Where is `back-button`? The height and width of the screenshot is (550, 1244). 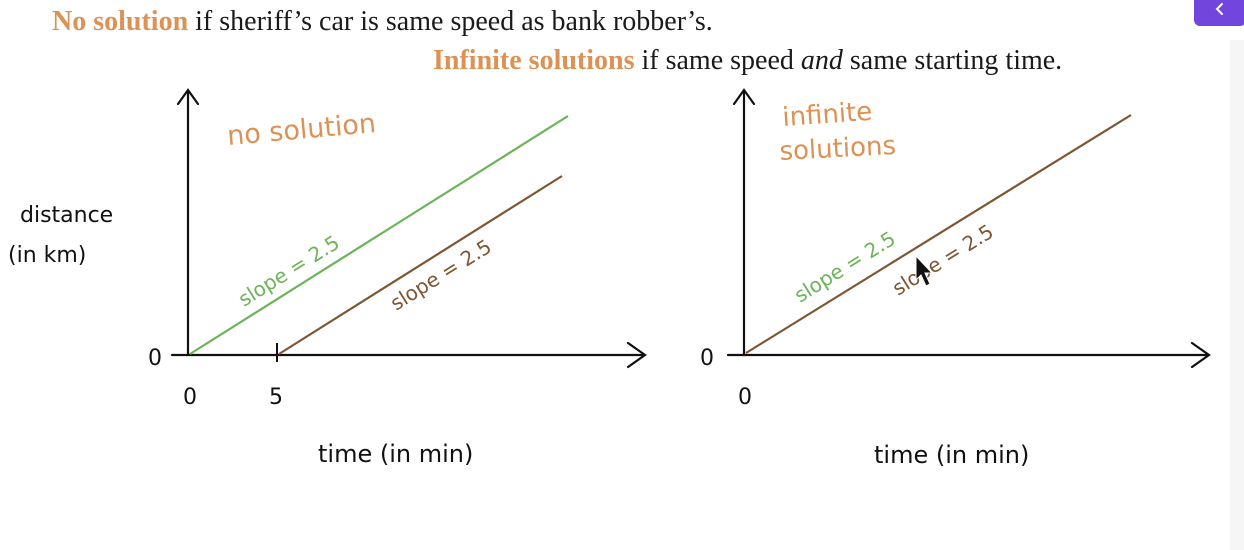 back-button is located at coordinates (1219, 13).